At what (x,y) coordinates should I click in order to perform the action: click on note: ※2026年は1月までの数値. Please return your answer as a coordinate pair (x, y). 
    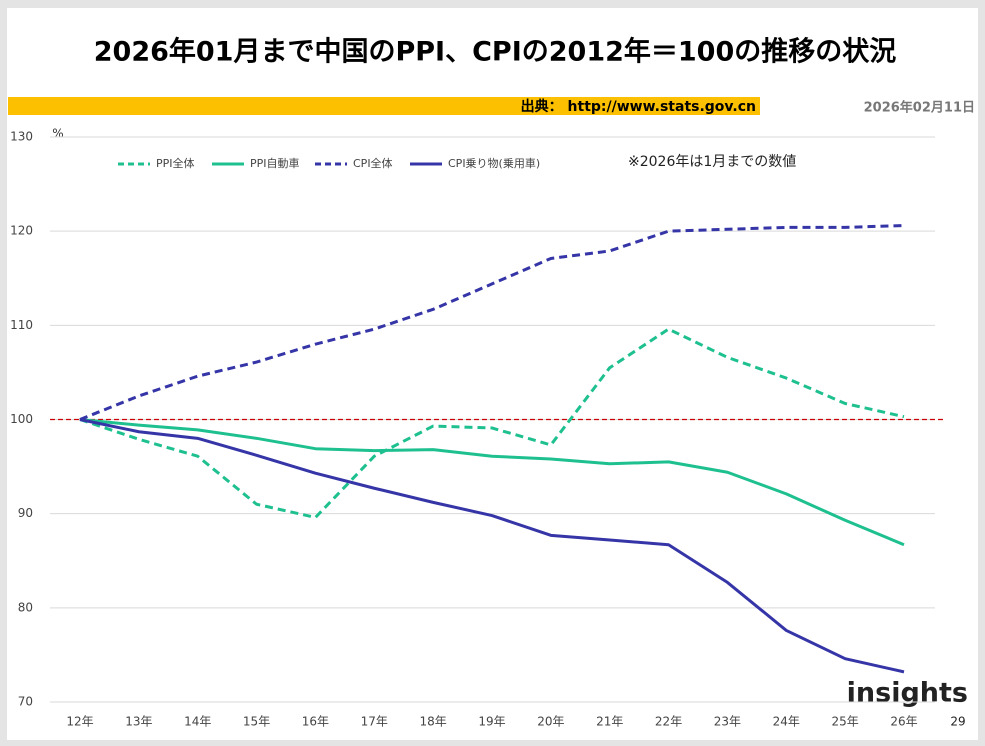
    Looking at the image, I should click on (712, 162).